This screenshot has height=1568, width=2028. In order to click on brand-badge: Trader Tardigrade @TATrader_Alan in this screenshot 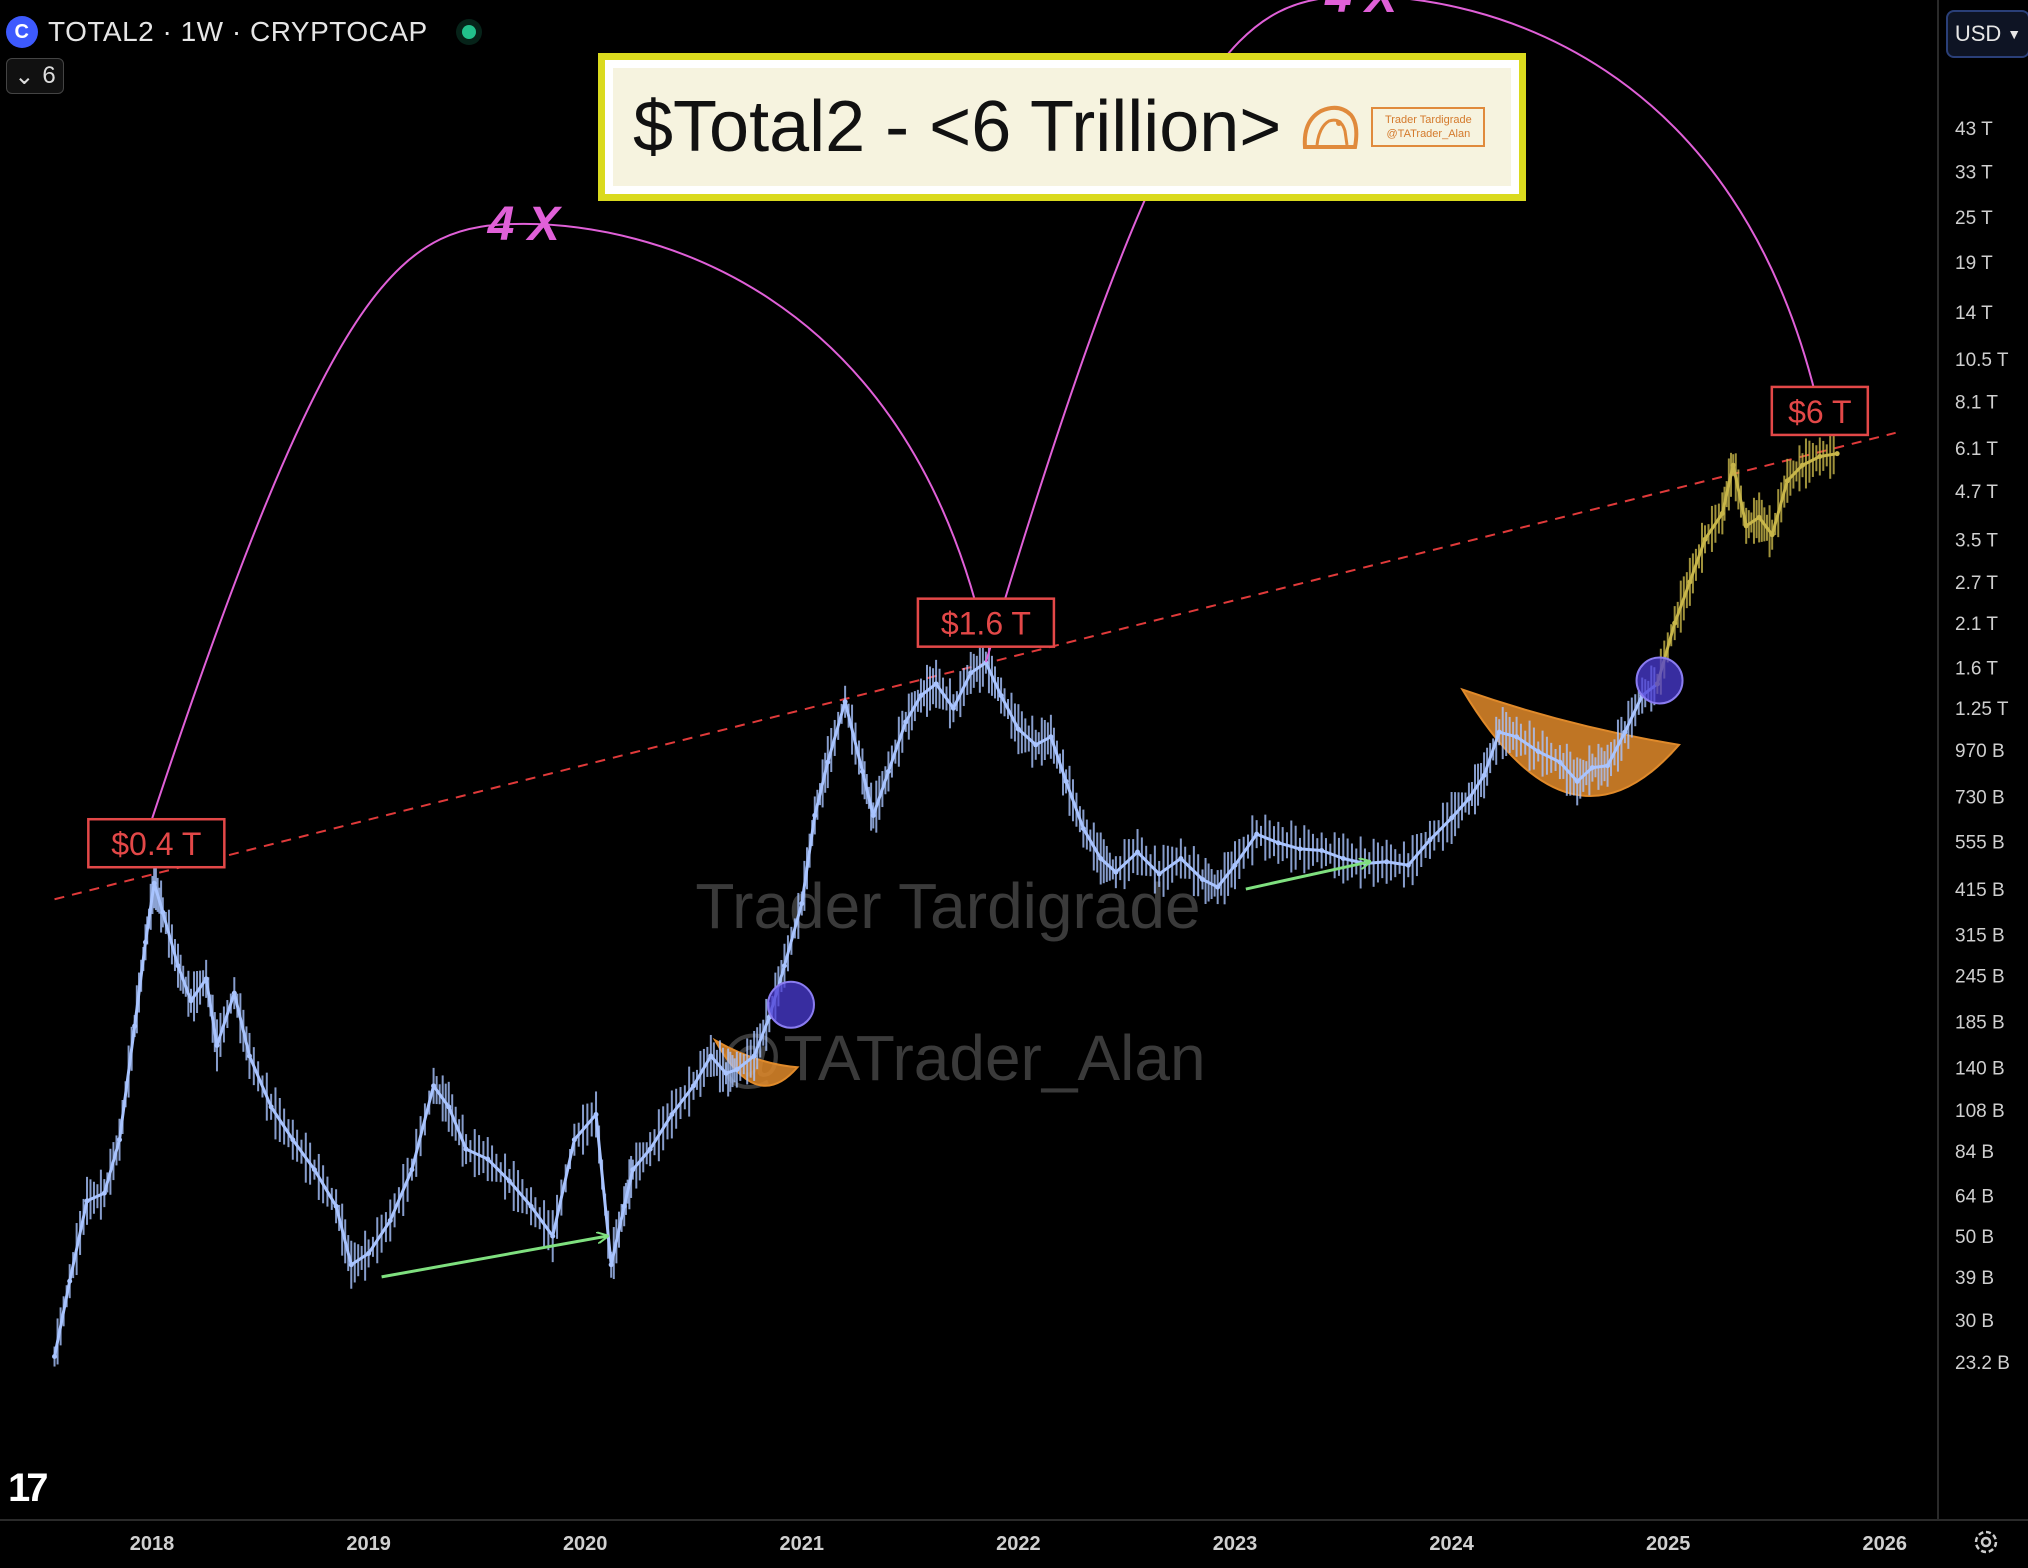, I will do `click(1428, 127)`.